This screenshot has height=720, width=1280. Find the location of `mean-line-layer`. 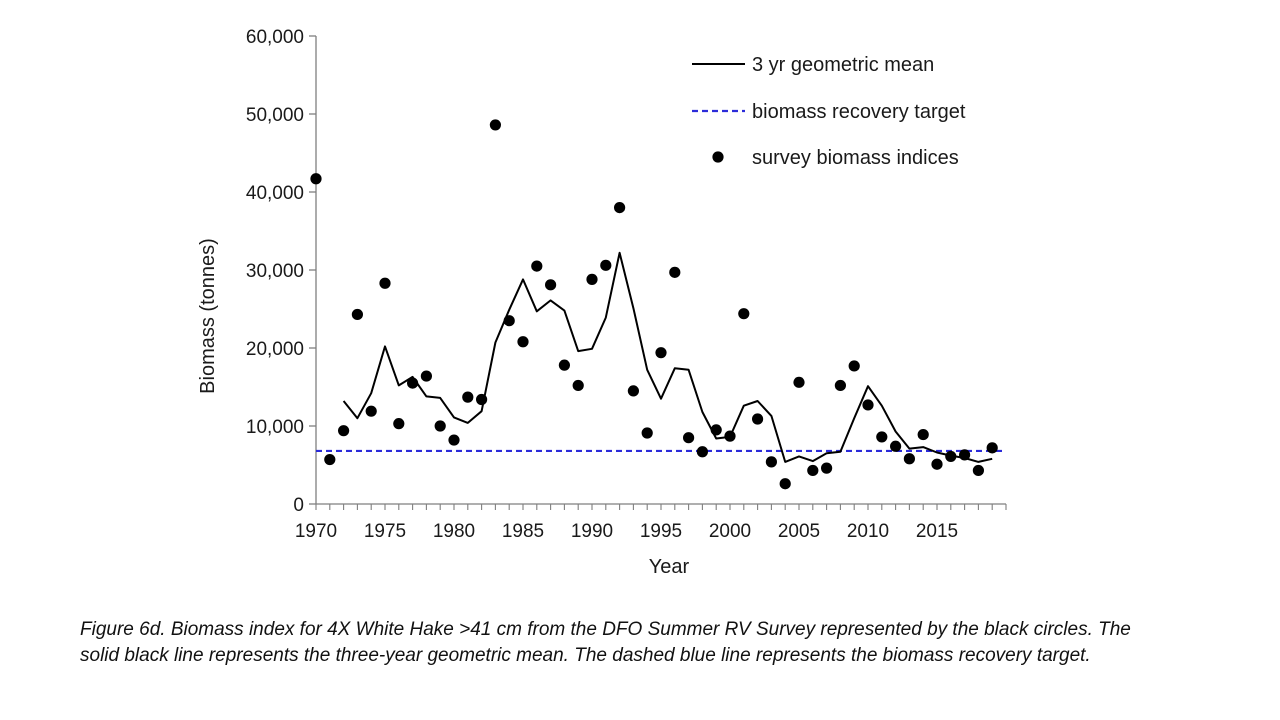

mean-line-layer is located at coordinates (667, 357).